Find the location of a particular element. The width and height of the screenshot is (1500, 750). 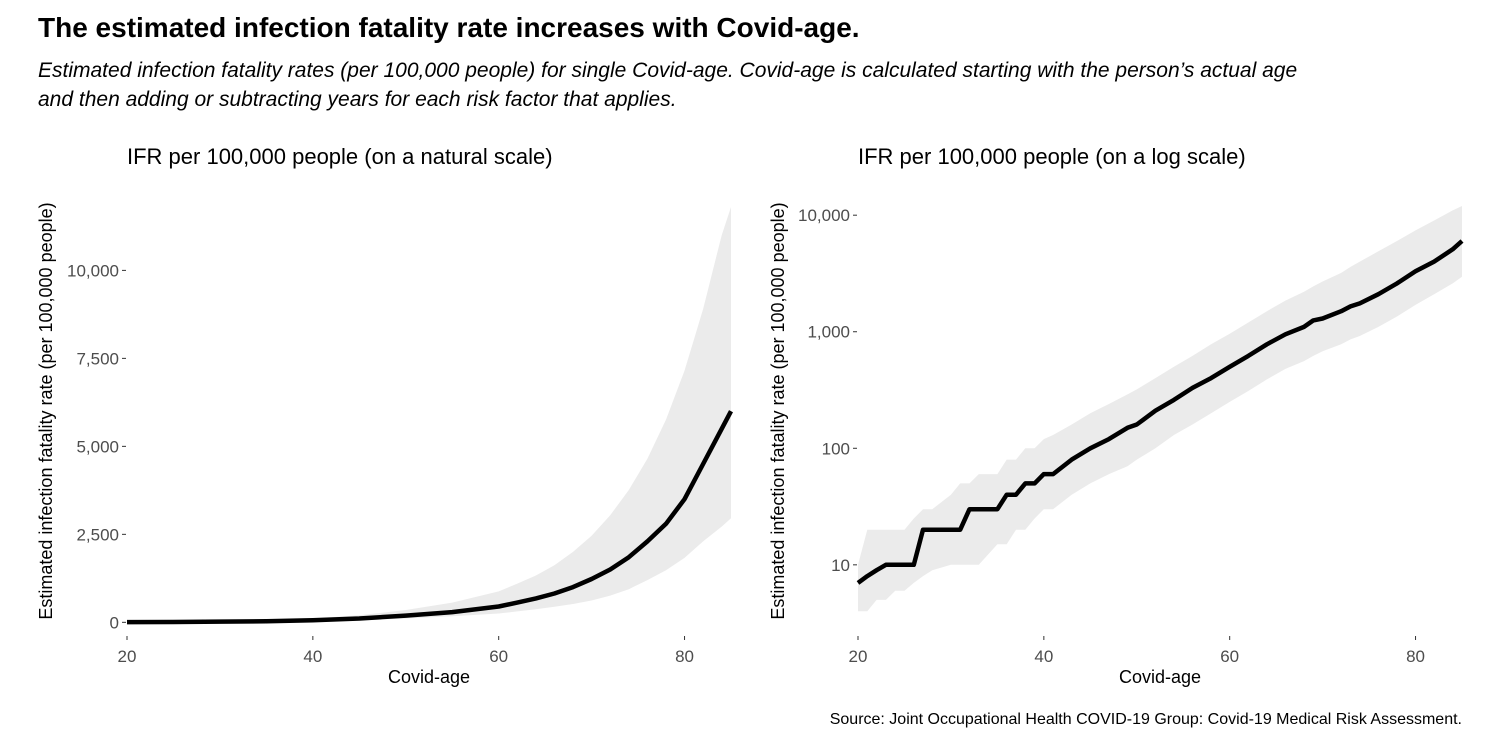

right-x-tick-label: 60 is located at coordinates (1229, 656).